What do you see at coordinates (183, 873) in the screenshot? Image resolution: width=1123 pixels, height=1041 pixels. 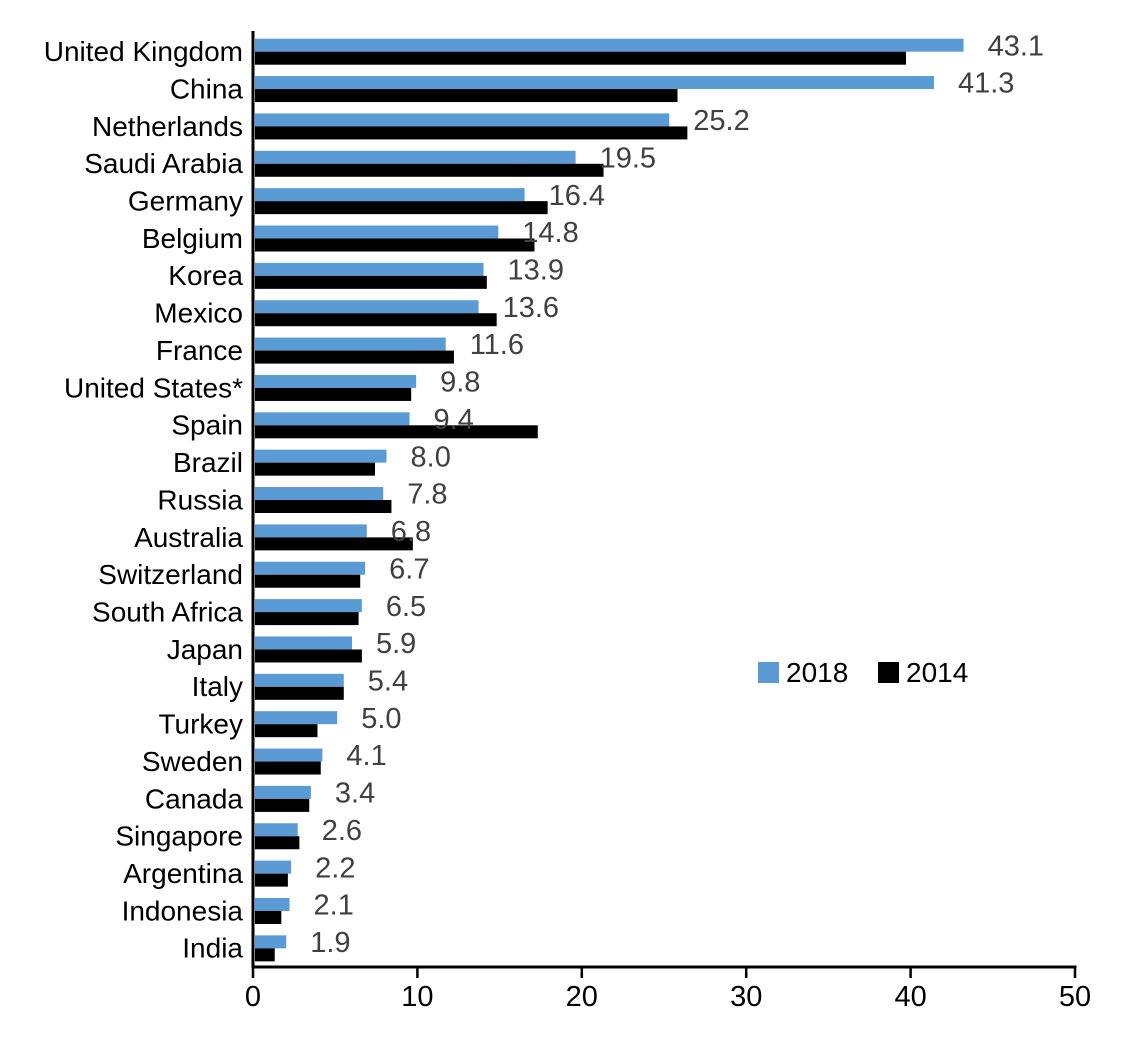 I see `category-label: Argentina` at bounding box center [183, 873].